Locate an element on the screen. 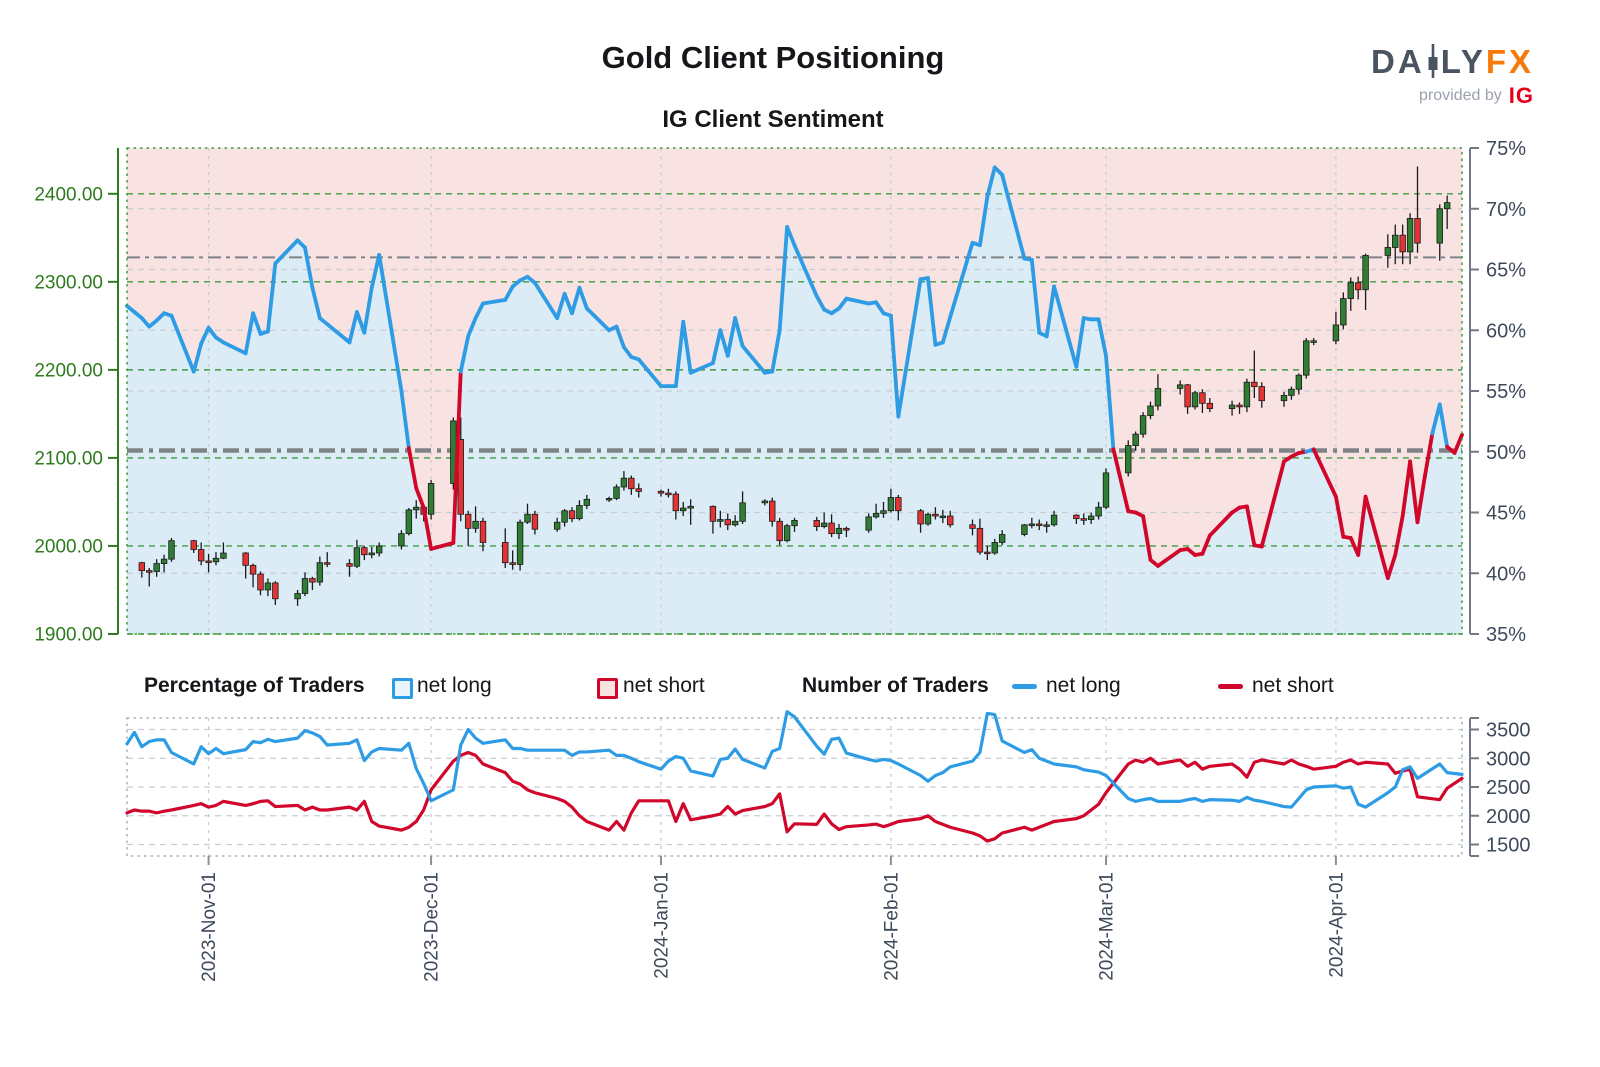 This screenshot has width=1600, height=1067. svg-text: 2300.00 is located at coordinates (68, 282).